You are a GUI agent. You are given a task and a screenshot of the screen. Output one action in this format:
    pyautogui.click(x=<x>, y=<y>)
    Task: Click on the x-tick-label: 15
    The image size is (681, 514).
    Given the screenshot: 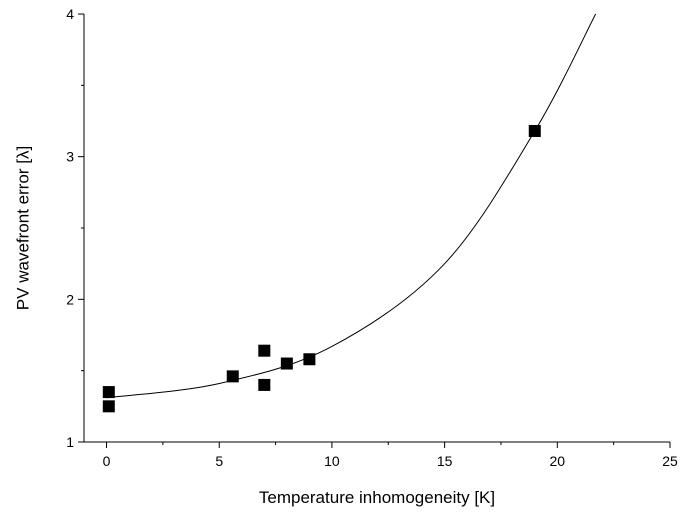 What is the action you would take?
    pyautogui.click(x=445, y=461)
    